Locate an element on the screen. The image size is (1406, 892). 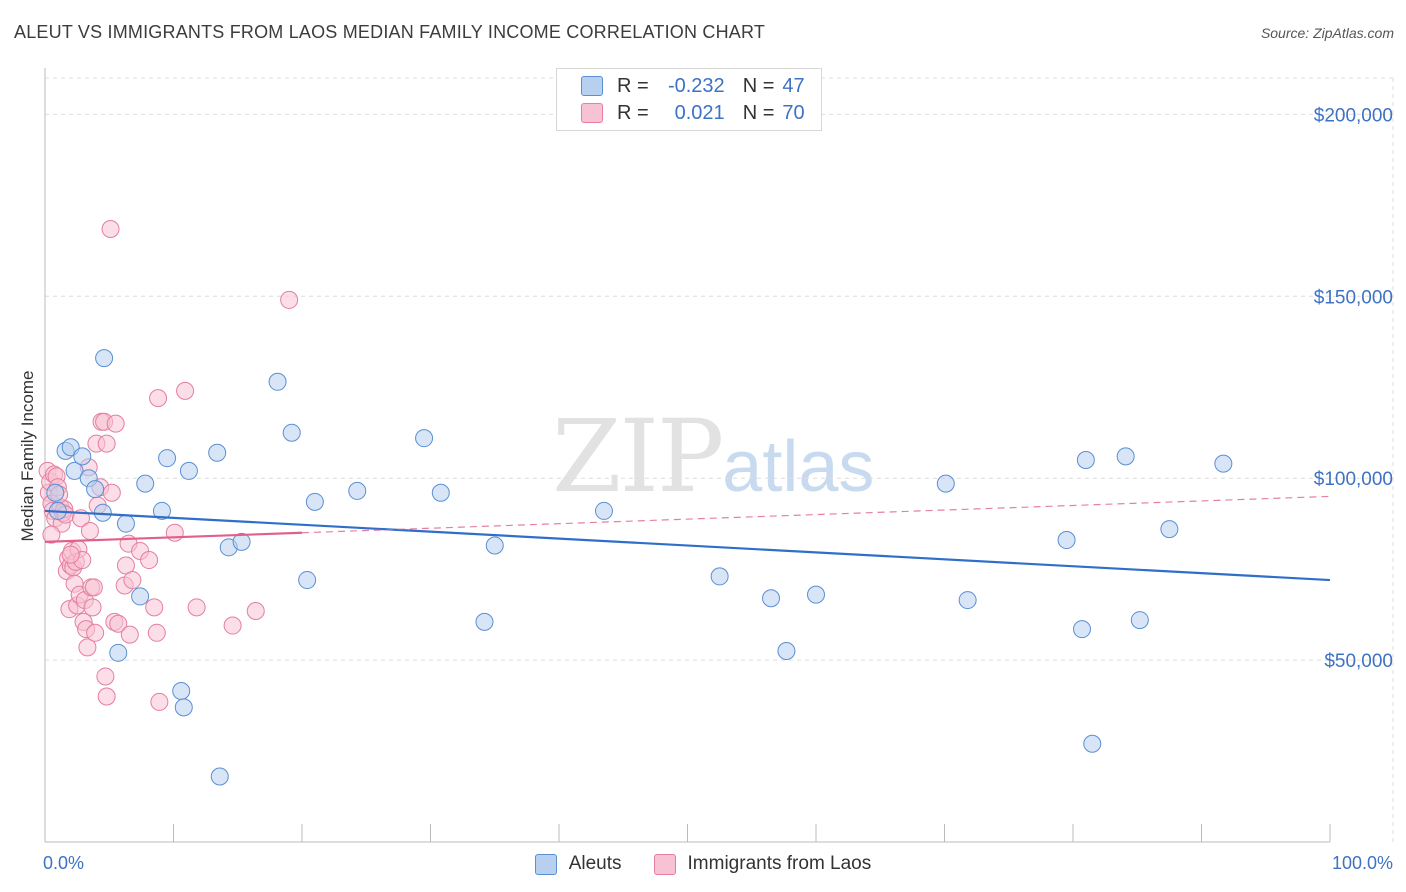
y-axis-label: Median Family Income is located at coordinates (27, 455).